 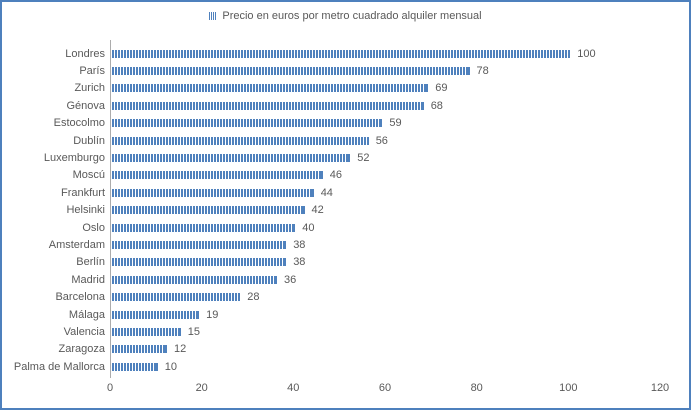 I want to click on value-label: 78, so click(x=482, y=71).